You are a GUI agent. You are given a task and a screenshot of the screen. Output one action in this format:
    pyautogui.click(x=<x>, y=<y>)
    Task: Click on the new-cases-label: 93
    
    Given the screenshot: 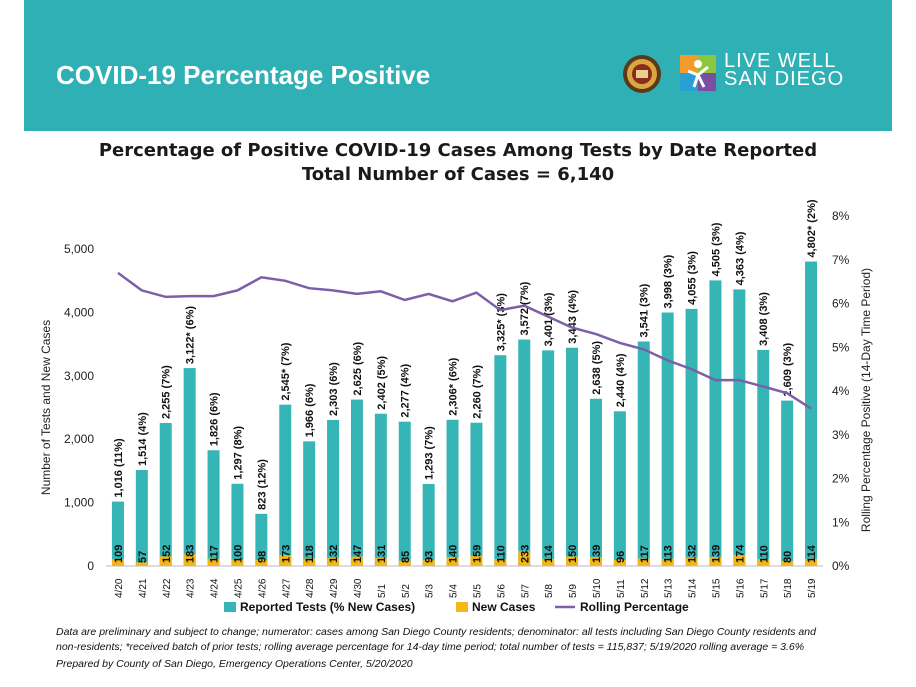 What is the action you would take?
    pyautogui.click(x=430, y=557)
    